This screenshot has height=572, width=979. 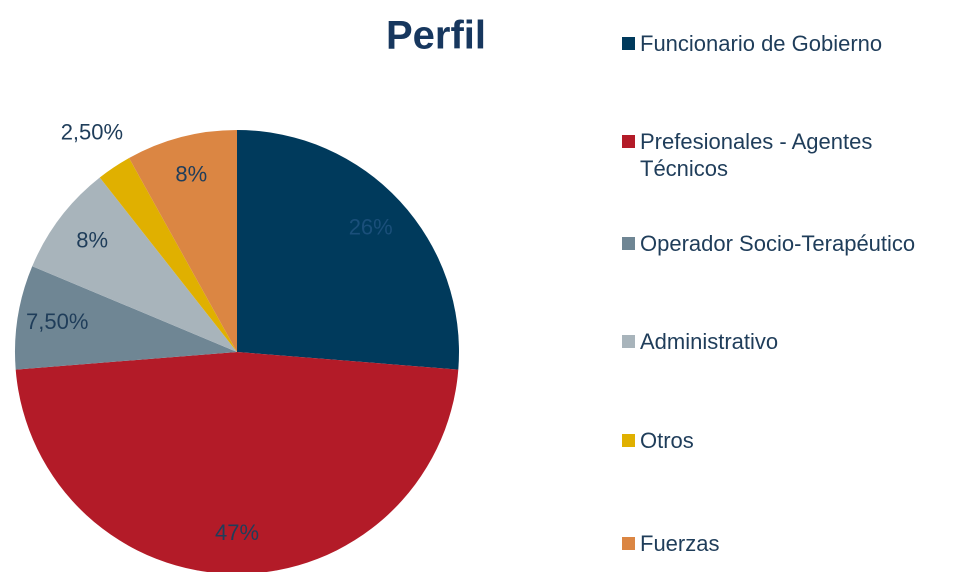 I want to click on legend-label: Prefesionales - Agentes Técnicos, so click(x=756, y=155).